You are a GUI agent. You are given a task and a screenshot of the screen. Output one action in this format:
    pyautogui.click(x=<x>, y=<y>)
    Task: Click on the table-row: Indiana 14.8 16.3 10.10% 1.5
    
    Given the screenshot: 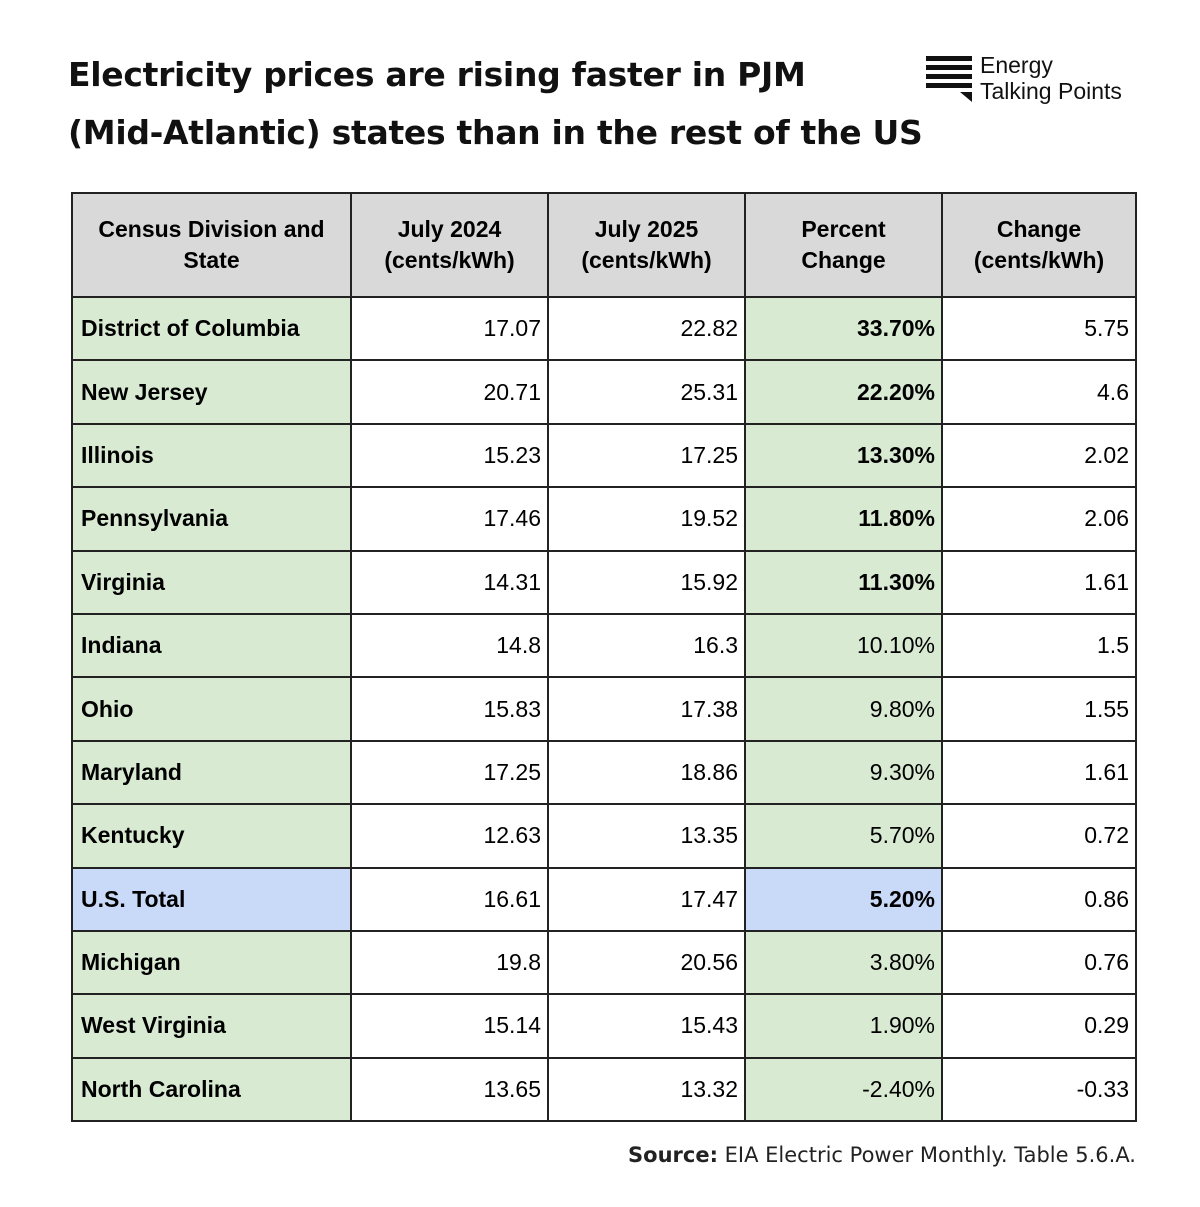 What is the action you would take?
    pyautogui.click(x=604, y=645)
    